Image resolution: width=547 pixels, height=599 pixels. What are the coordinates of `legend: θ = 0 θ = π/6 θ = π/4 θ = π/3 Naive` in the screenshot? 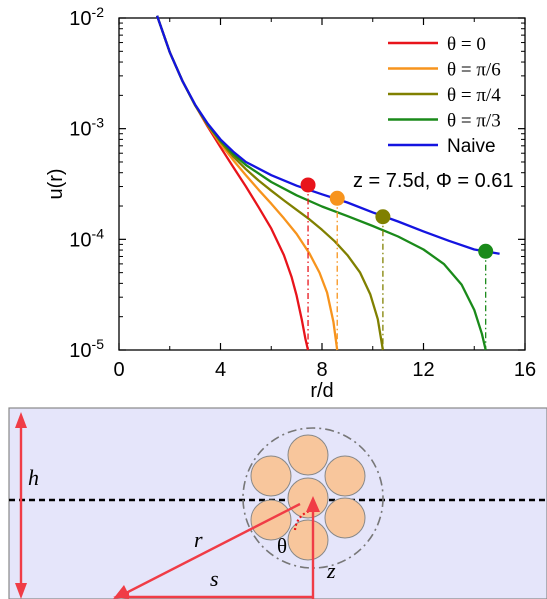 It's located at (444, 95).